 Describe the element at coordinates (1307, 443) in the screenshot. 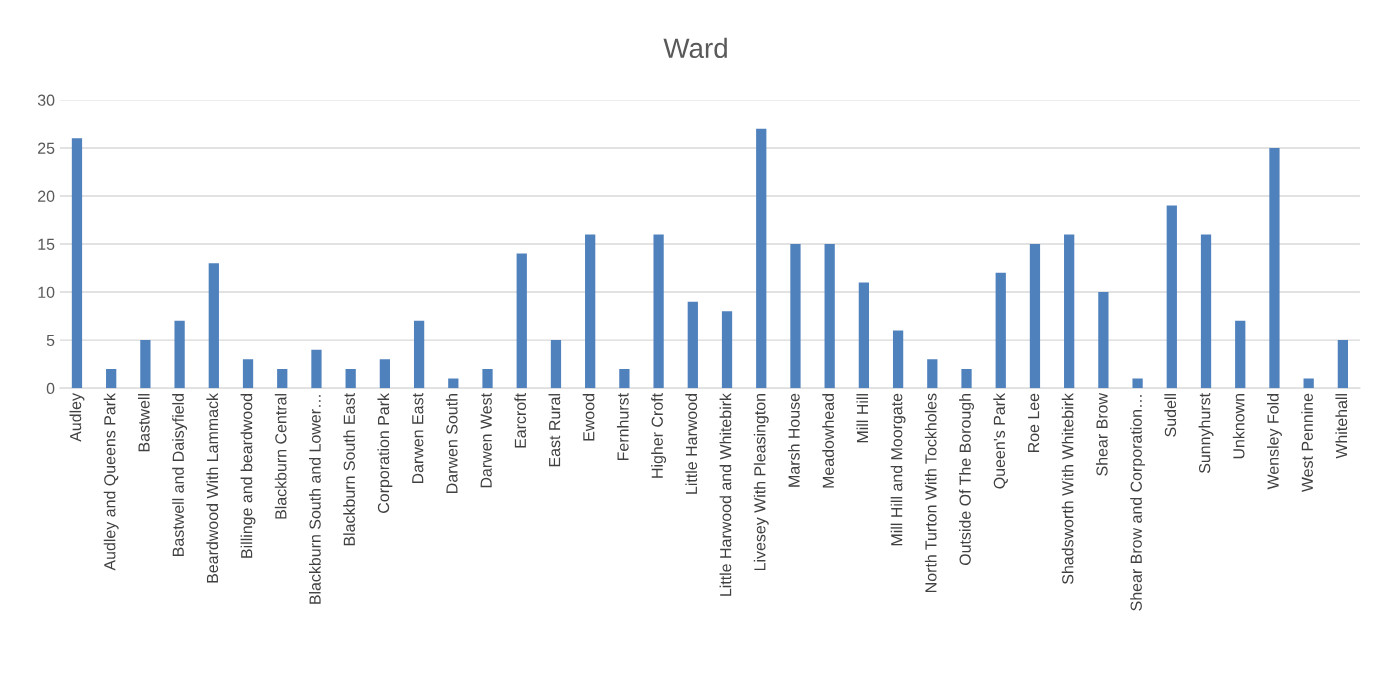

I see `x-tick-label: West Pennine` at that location.